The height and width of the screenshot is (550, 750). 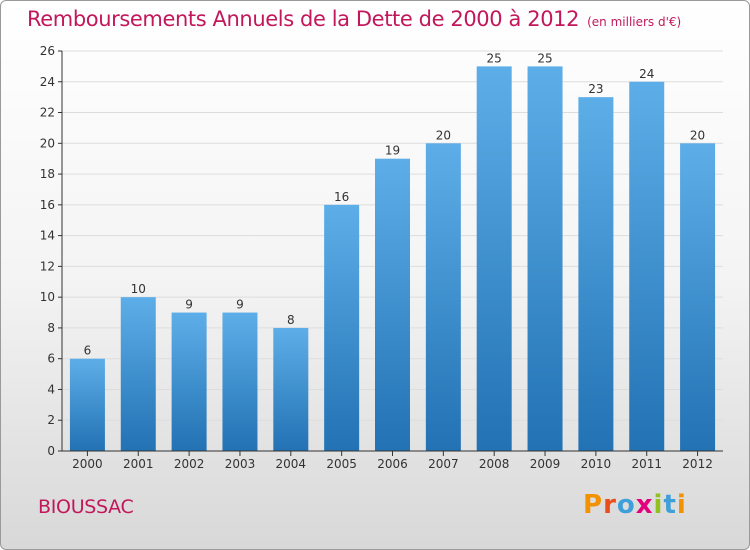 What do you see at coordinates (86, 507) in the screenshot?
I see `commune-name: BIOUSSAC` at bounding box center [86, 507].